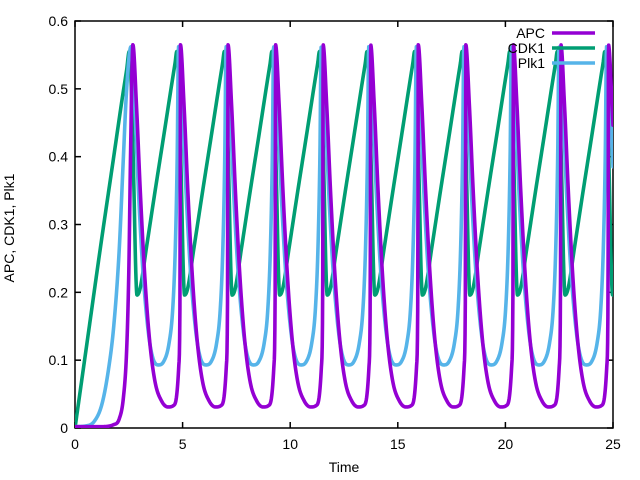 This screenshot has height=480, width=640. Describe the element at coordinates (59, 225) in the screenshot. I see `y-tick-label: 0.3` at that location.